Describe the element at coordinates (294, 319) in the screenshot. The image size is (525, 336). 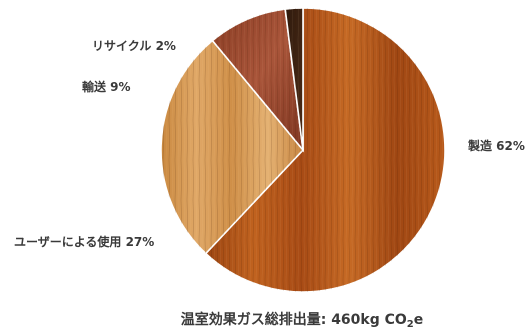
I see `total-emissions-prefix: 温室効果ガス総排出量: 460kg CO` at that location.